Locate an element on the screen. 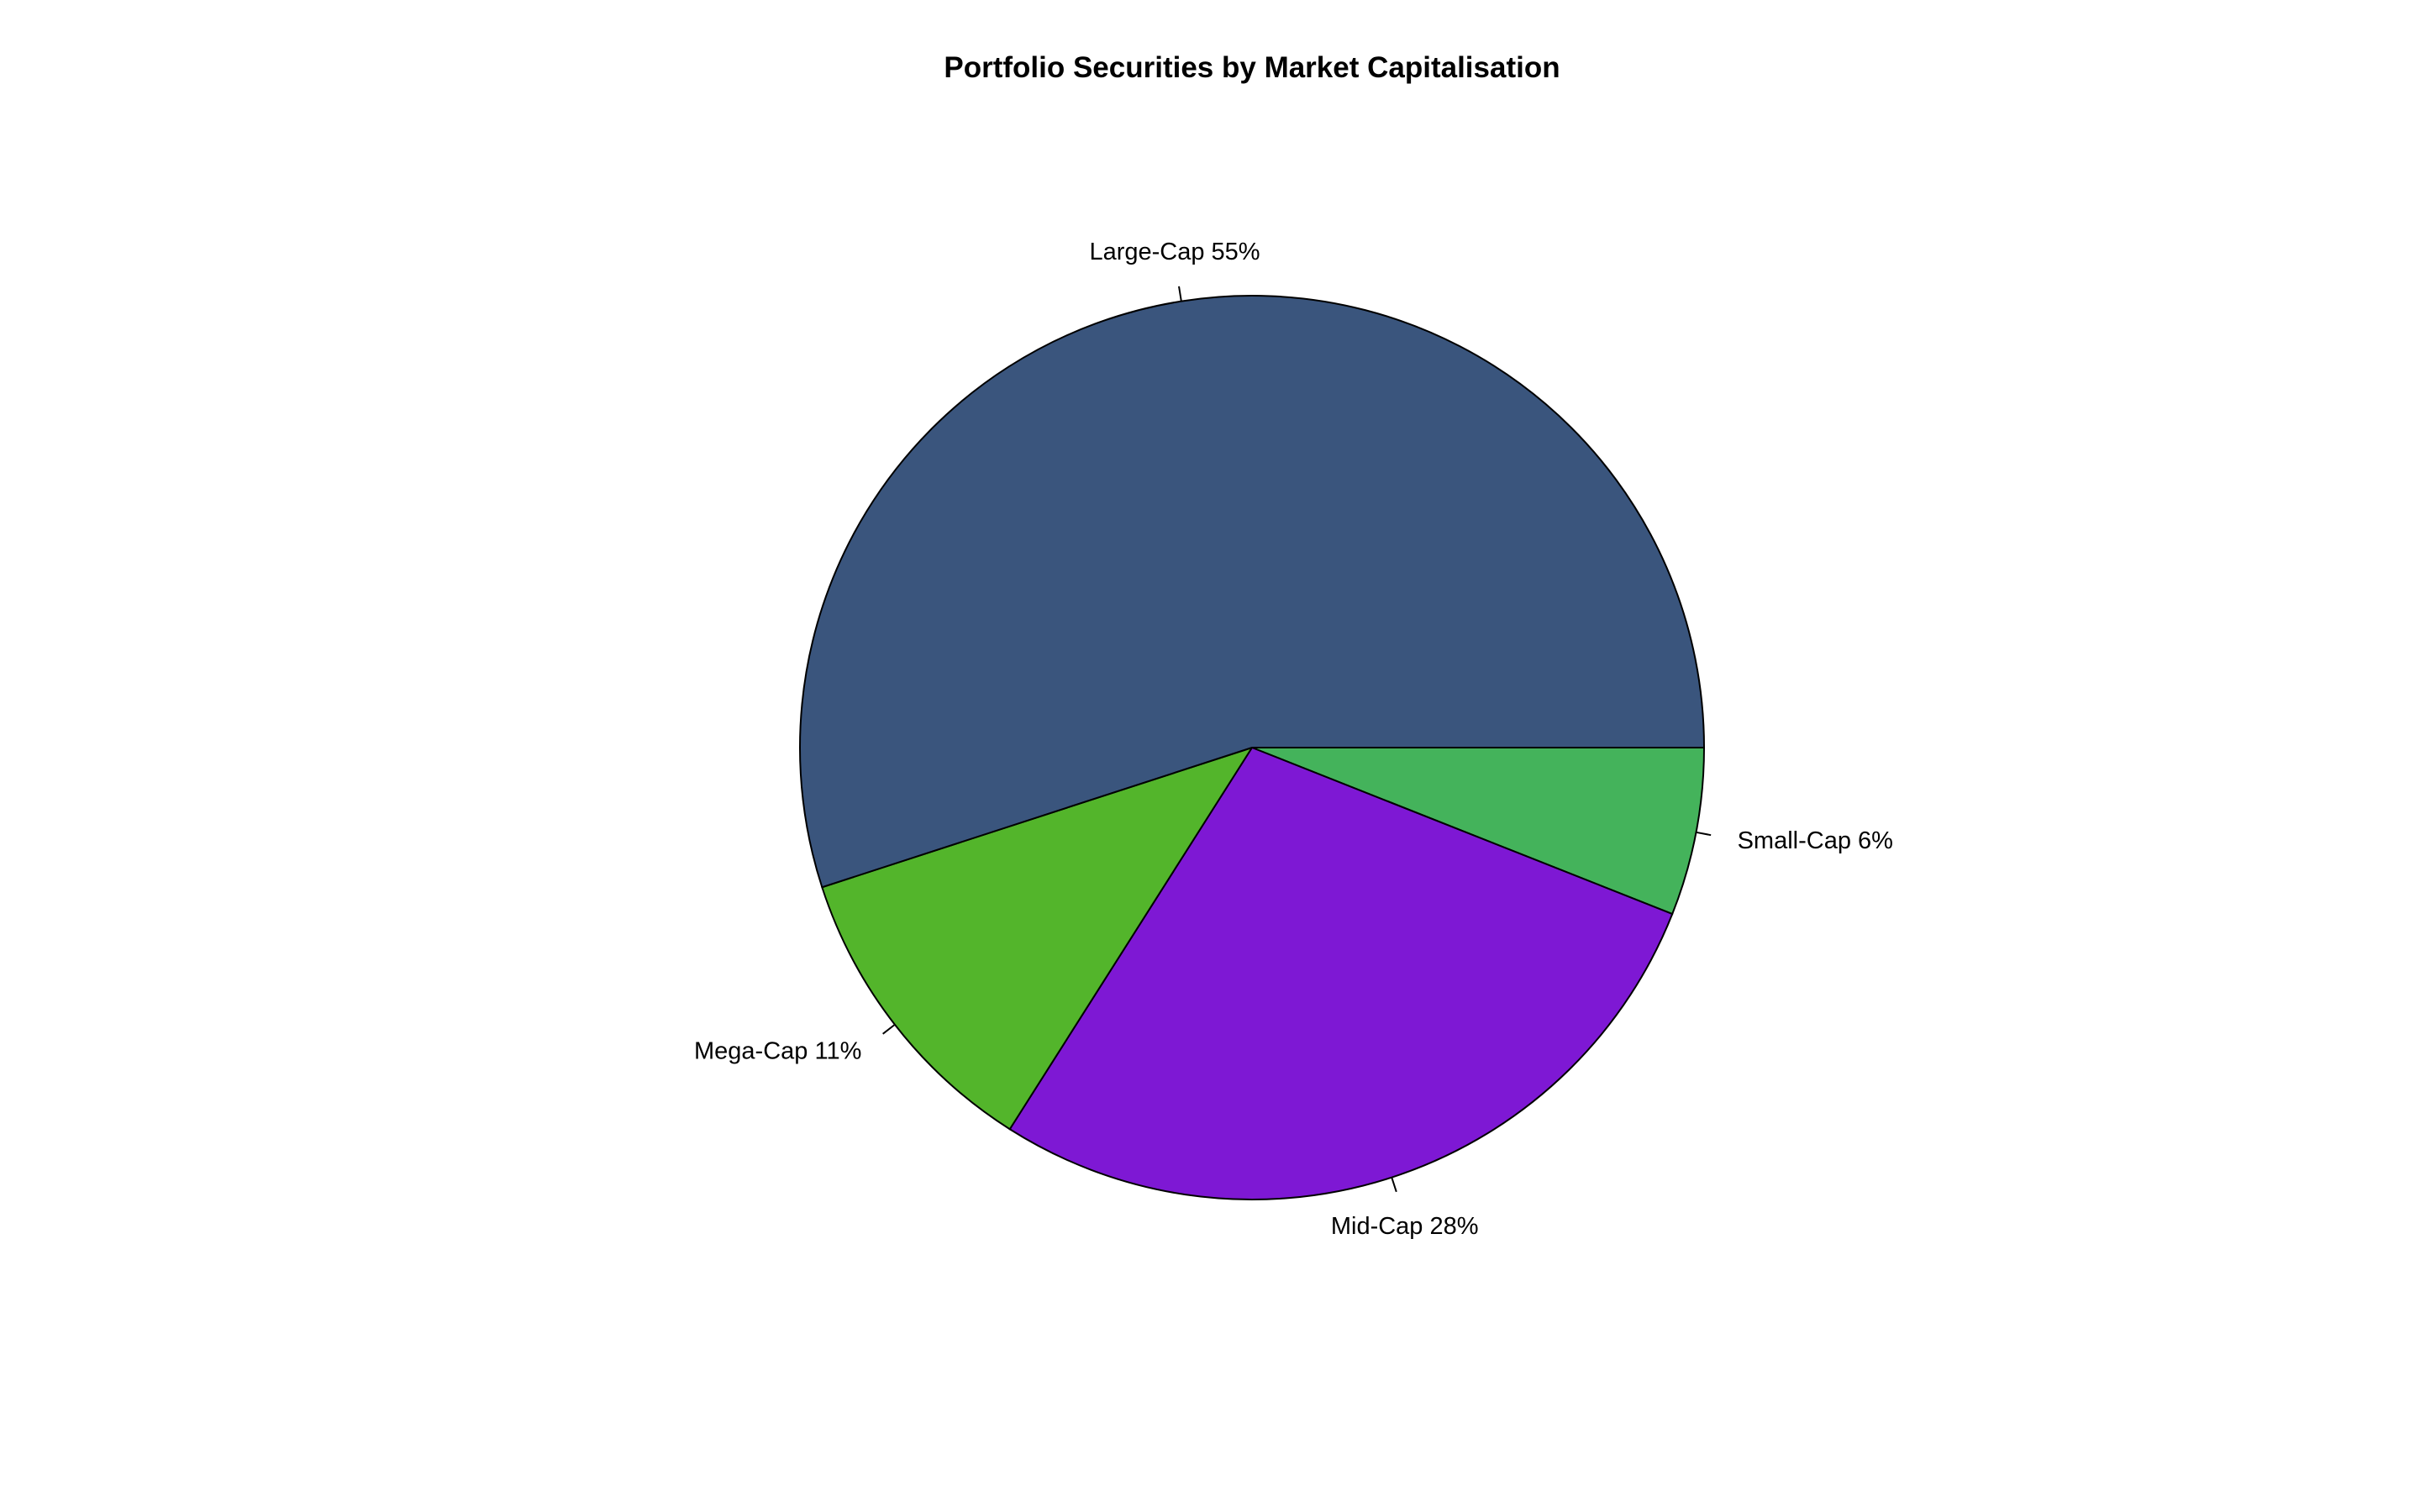 The image size is (2420, 1512). leader-line-large-cap is located at coordinates (1180, 294).